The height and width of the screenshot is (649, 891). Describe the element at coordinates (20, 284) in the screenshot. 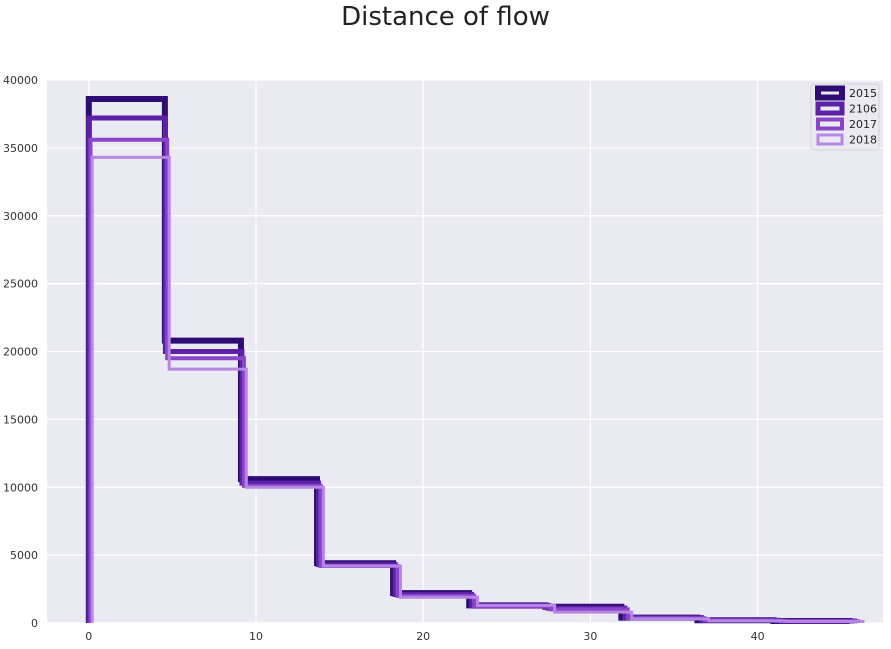

I see `y-tick-label: 25000` at that location.